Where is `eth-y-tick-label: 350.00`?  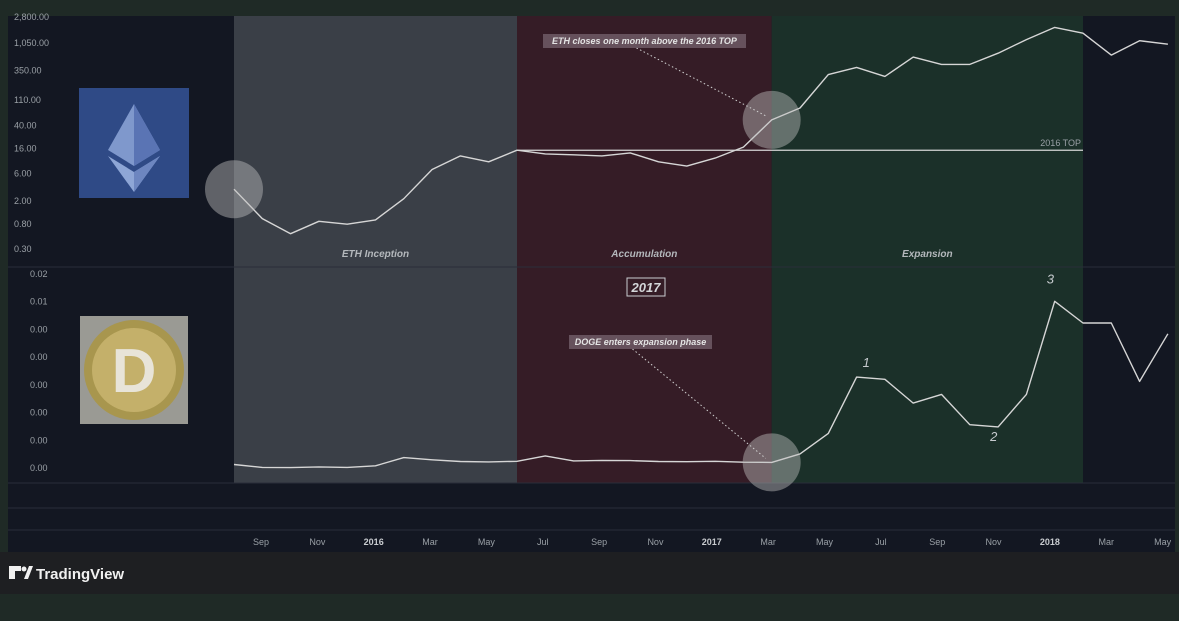 eth-y-tick-label: 350.00 is located at coordinates (28, 71).